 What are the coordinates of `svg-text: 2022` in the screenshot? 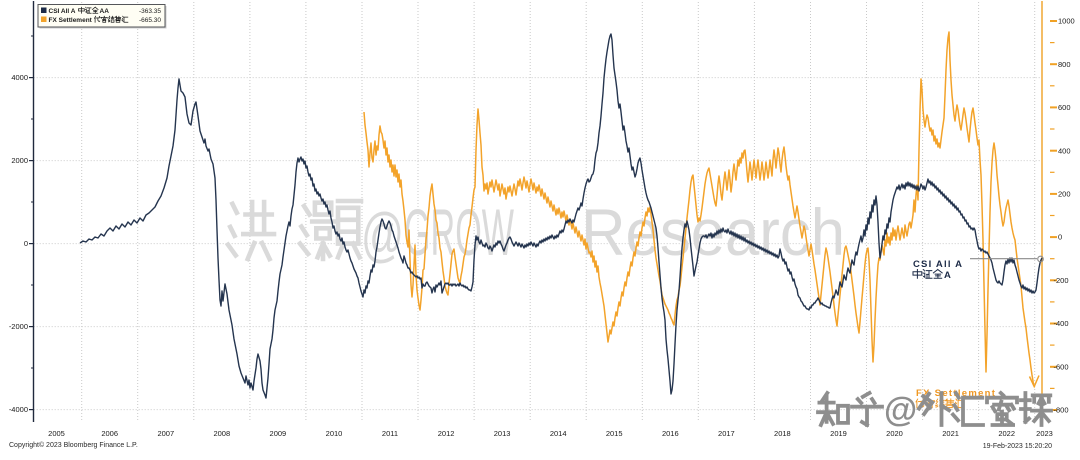 It's located at (1006, 433).